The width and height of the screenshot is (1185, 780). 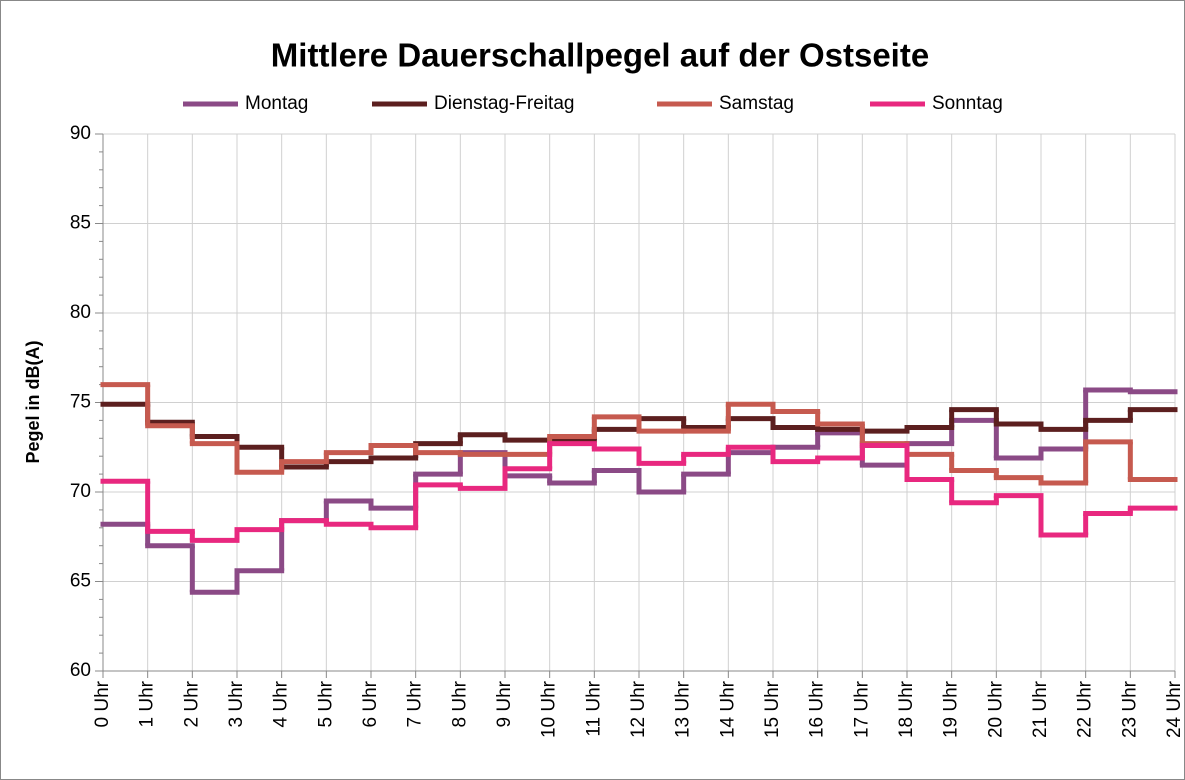 I want to click on x-tick-label: 13 Uhr, so click(x=683, y=709).